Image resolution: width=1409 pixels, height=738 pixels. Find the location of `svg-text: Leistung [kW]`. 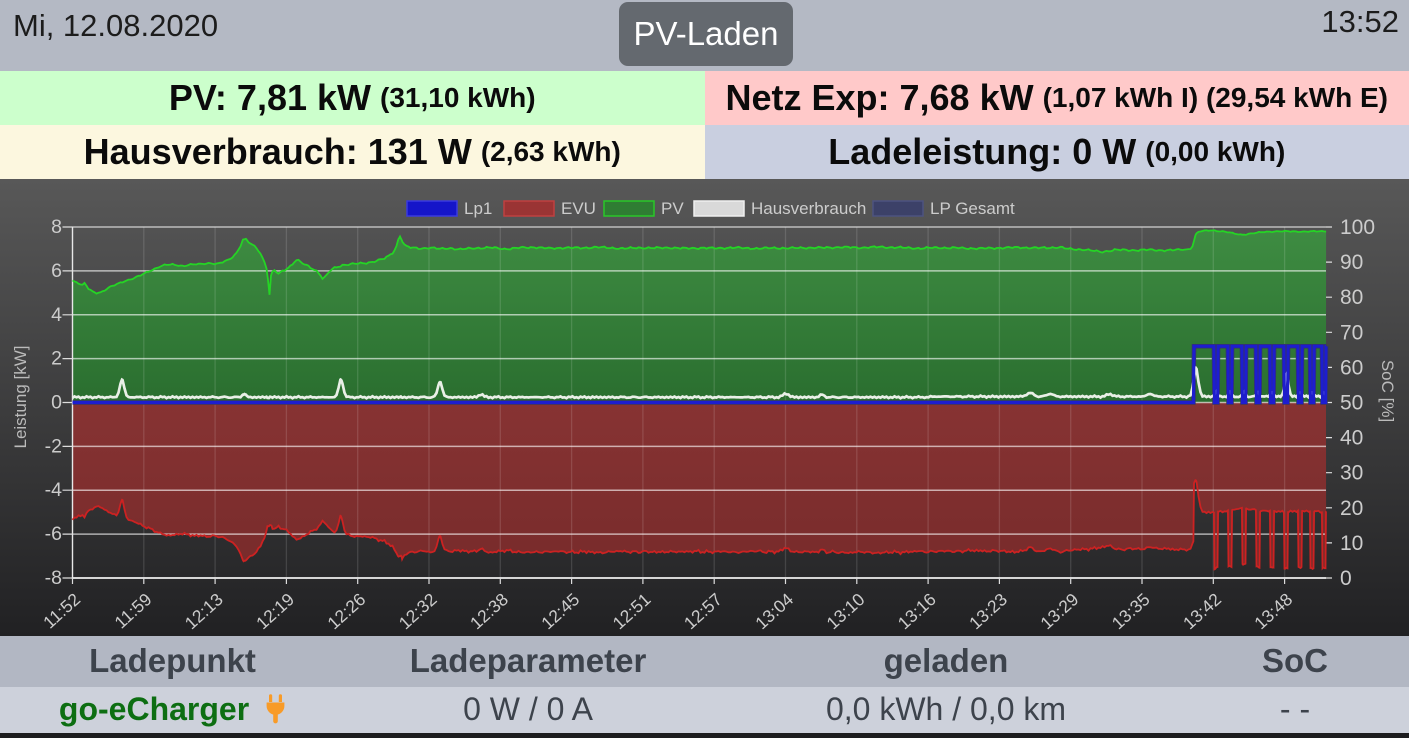

svg-text: Leistung [kW] is located at coordinates (20, 397).